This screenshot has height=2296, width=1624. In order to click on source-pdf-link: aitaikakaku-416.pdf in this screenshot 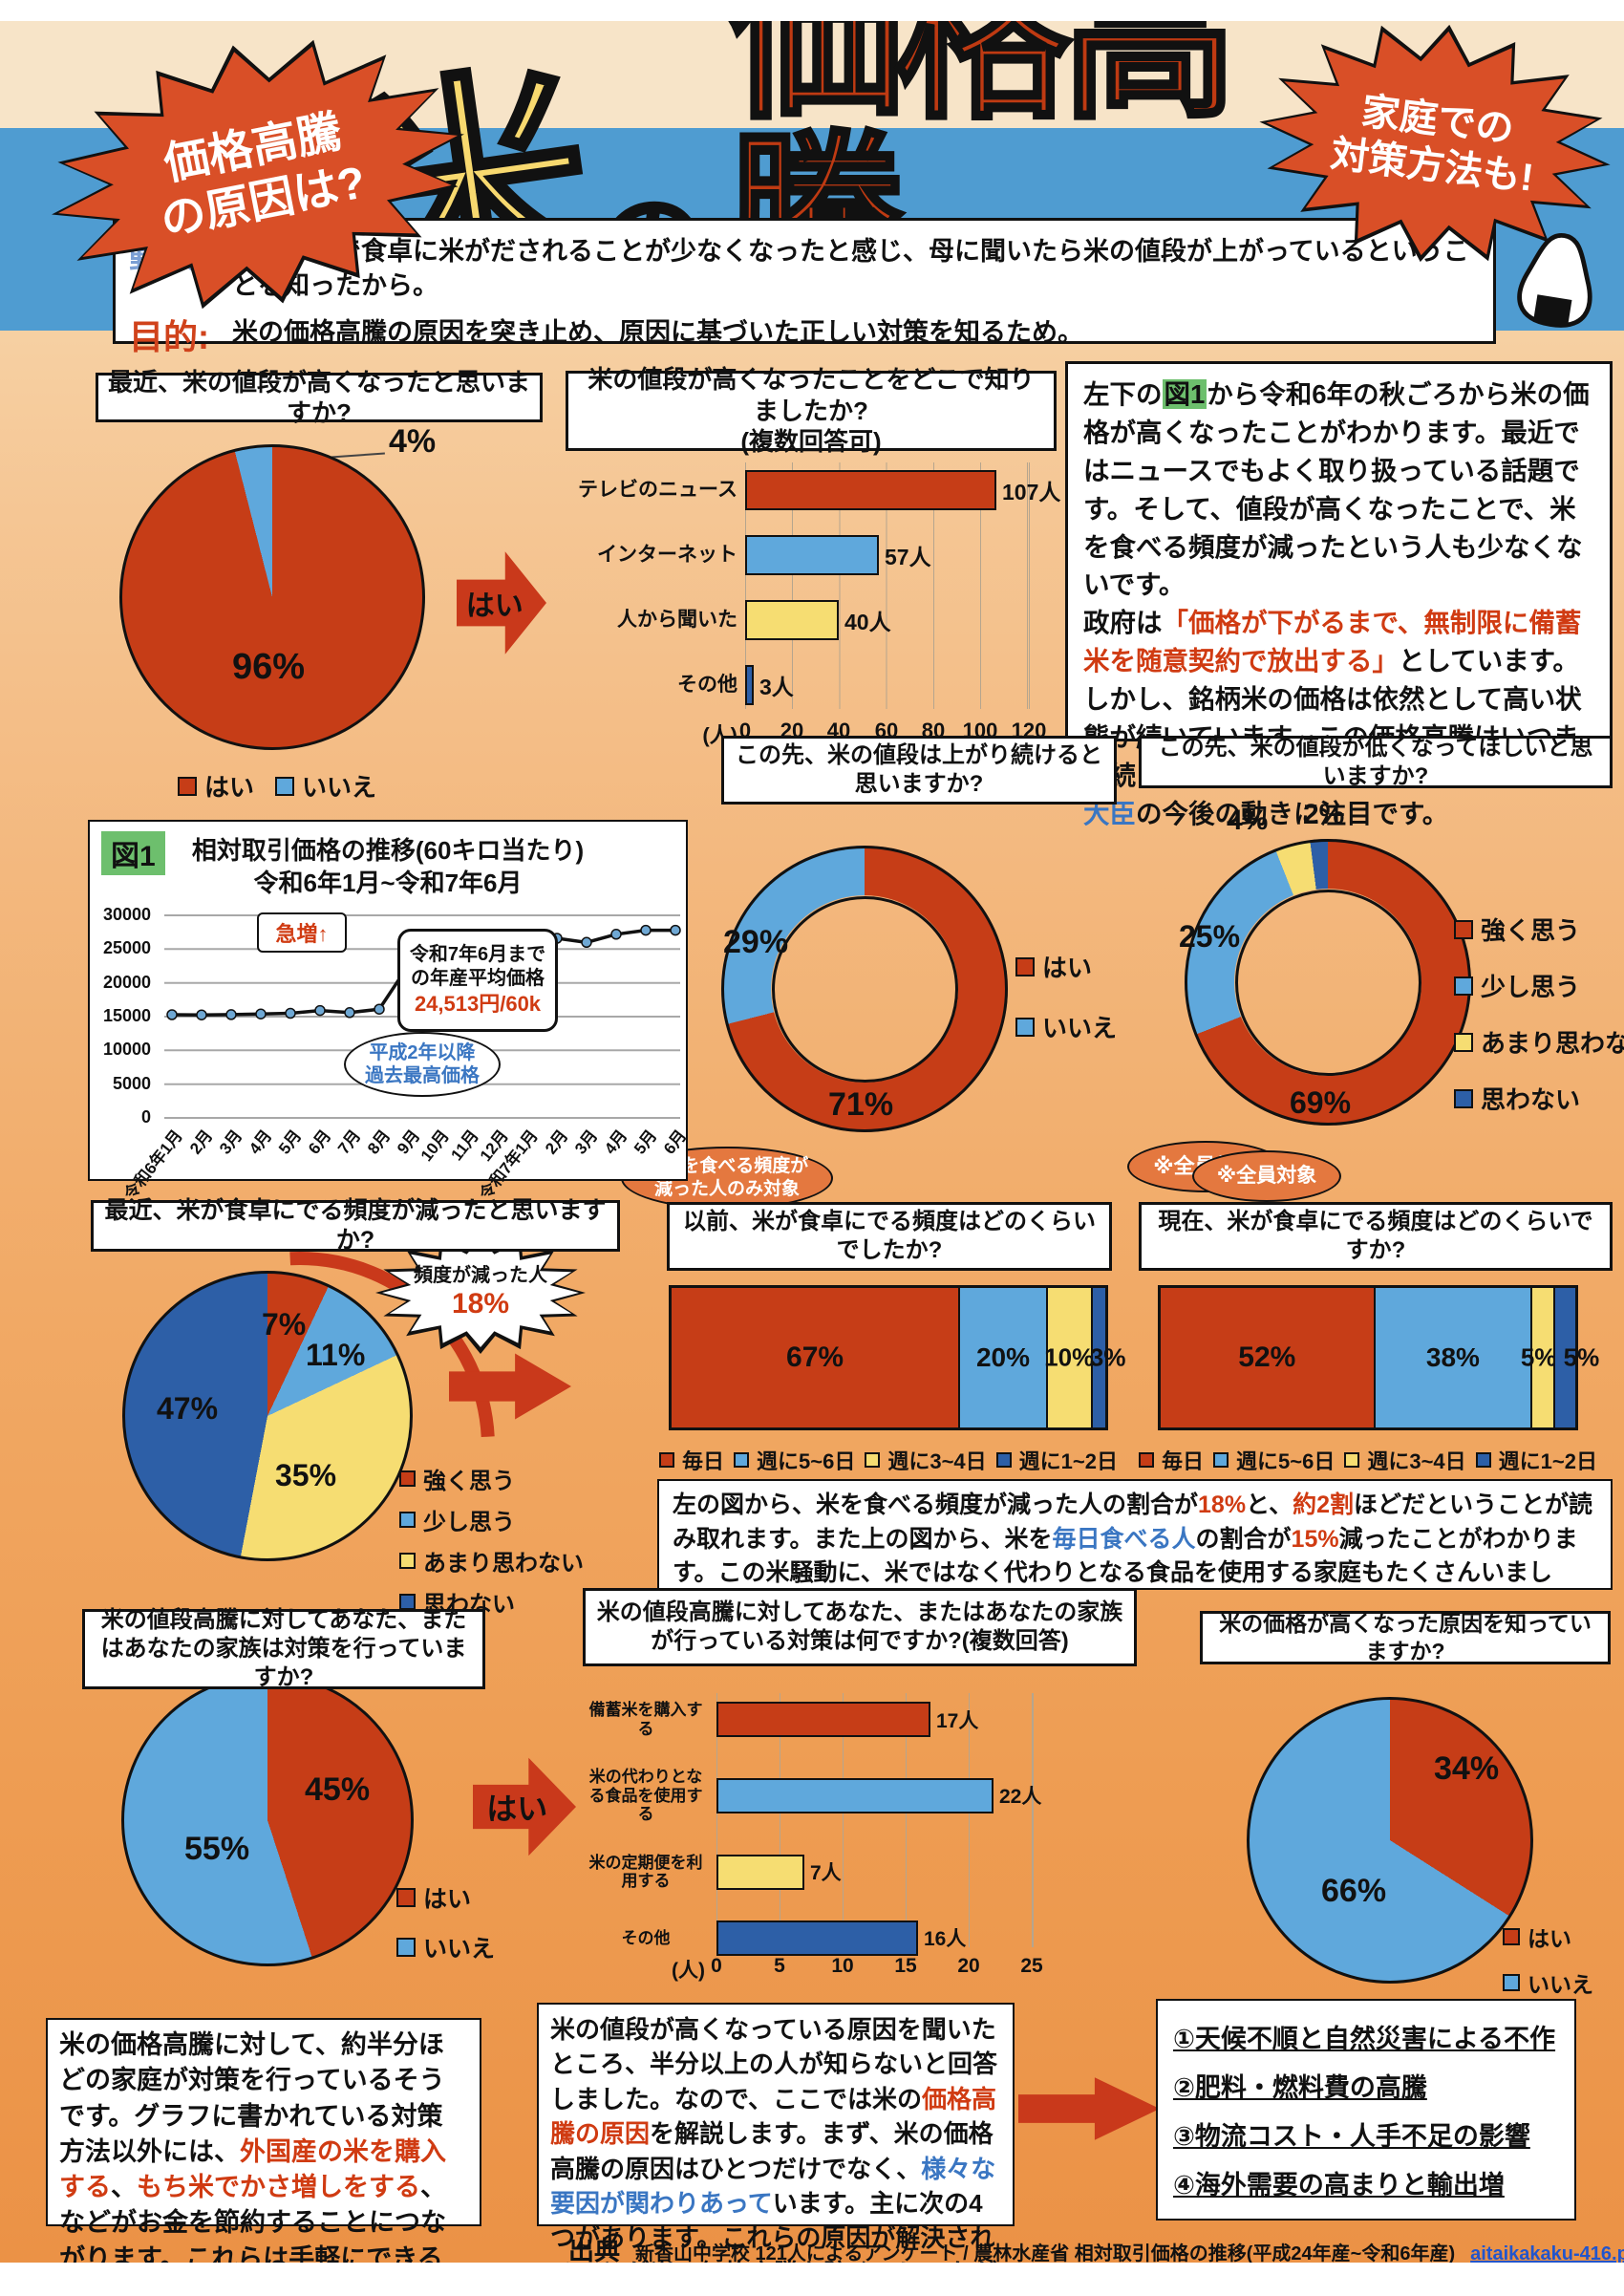, I will do `click(1547, 2254)`.